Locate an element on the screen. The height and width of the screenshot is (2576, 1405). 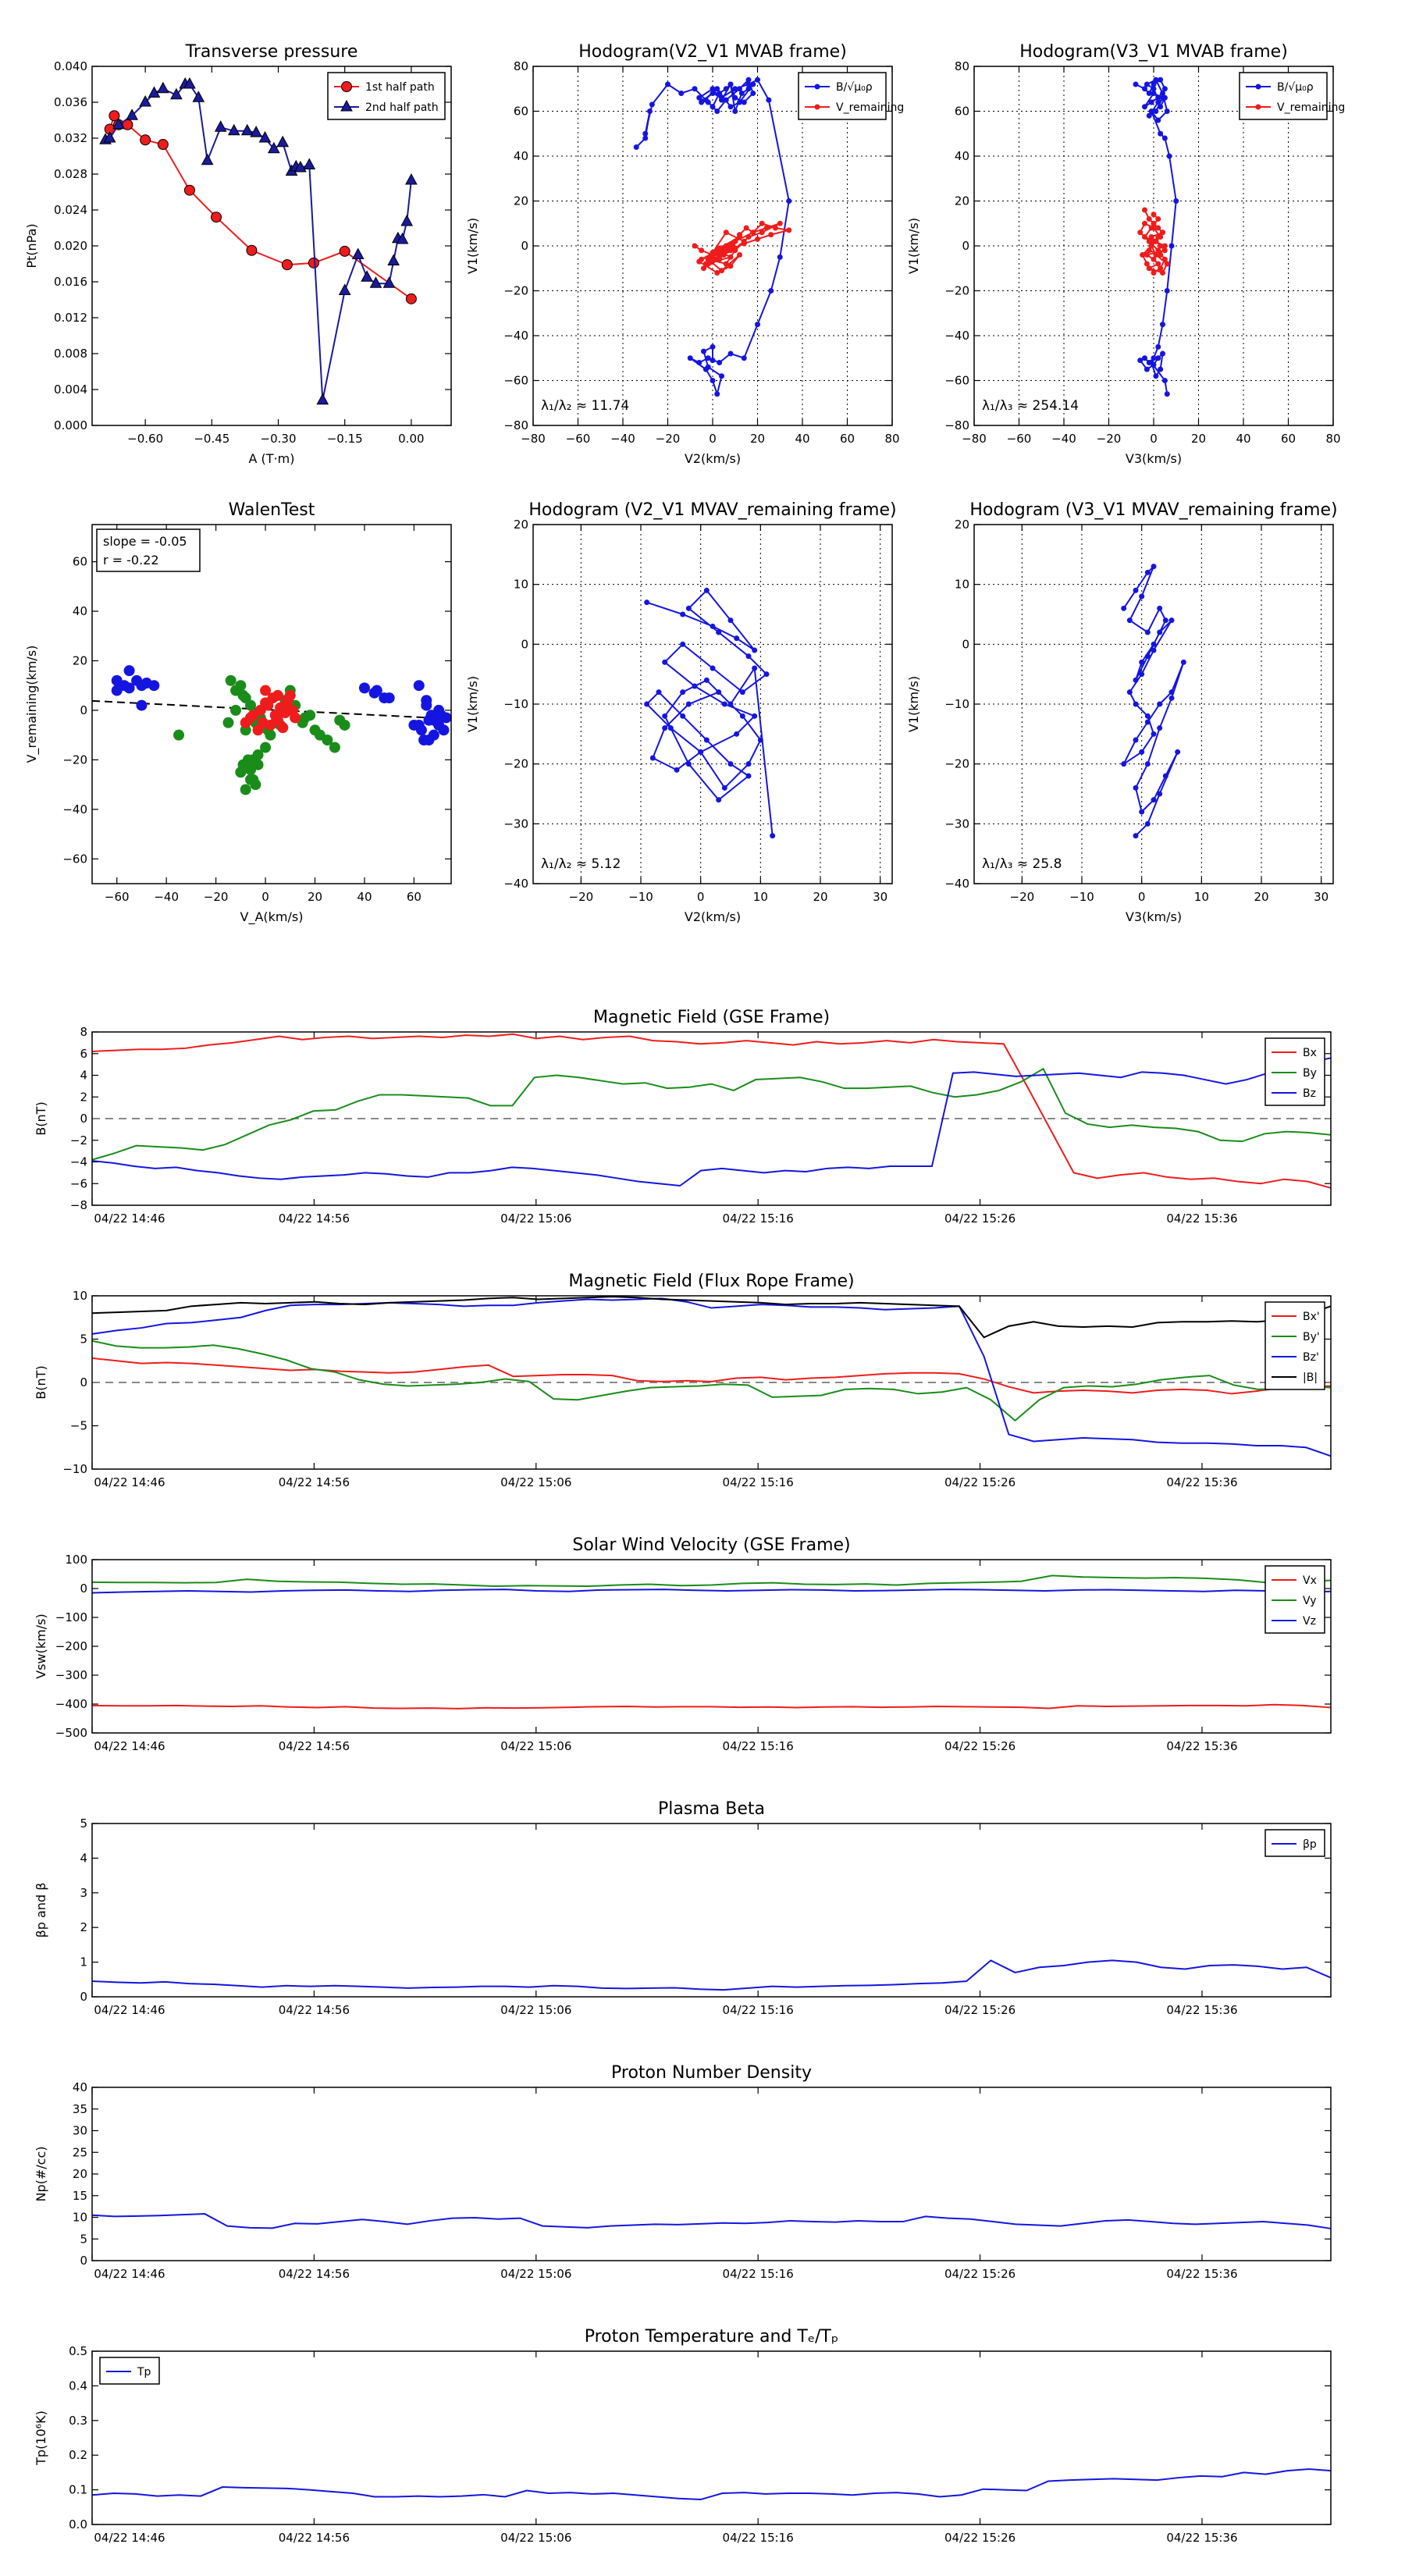
x-tick-label: −20 is located at coordinates (669, 439).